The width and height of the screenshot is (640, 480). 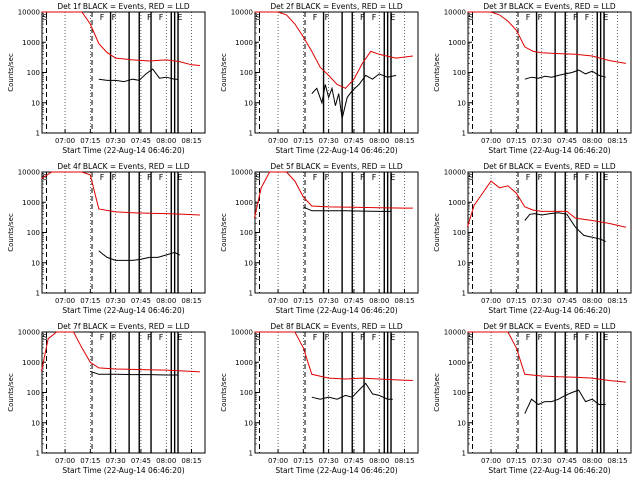 I want to click on chart-title: Det 6f BLACK = Events, RED = LLD, so click(x=549, y=166).